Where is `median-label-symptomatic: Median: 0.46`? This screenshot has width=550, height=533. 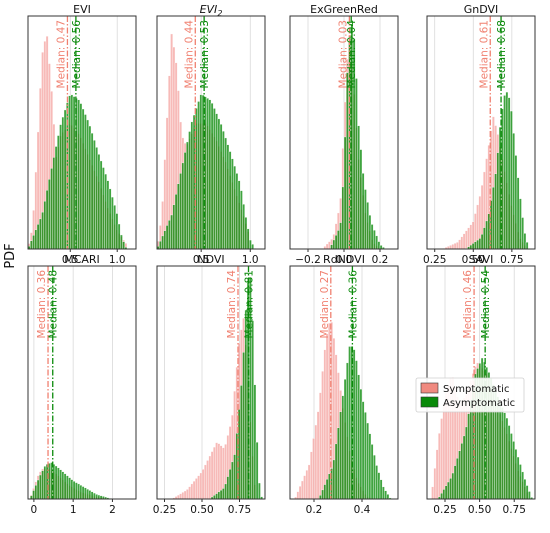
median-label-symptomatic: Median: 0.46 is located at coordinates (468, 304).